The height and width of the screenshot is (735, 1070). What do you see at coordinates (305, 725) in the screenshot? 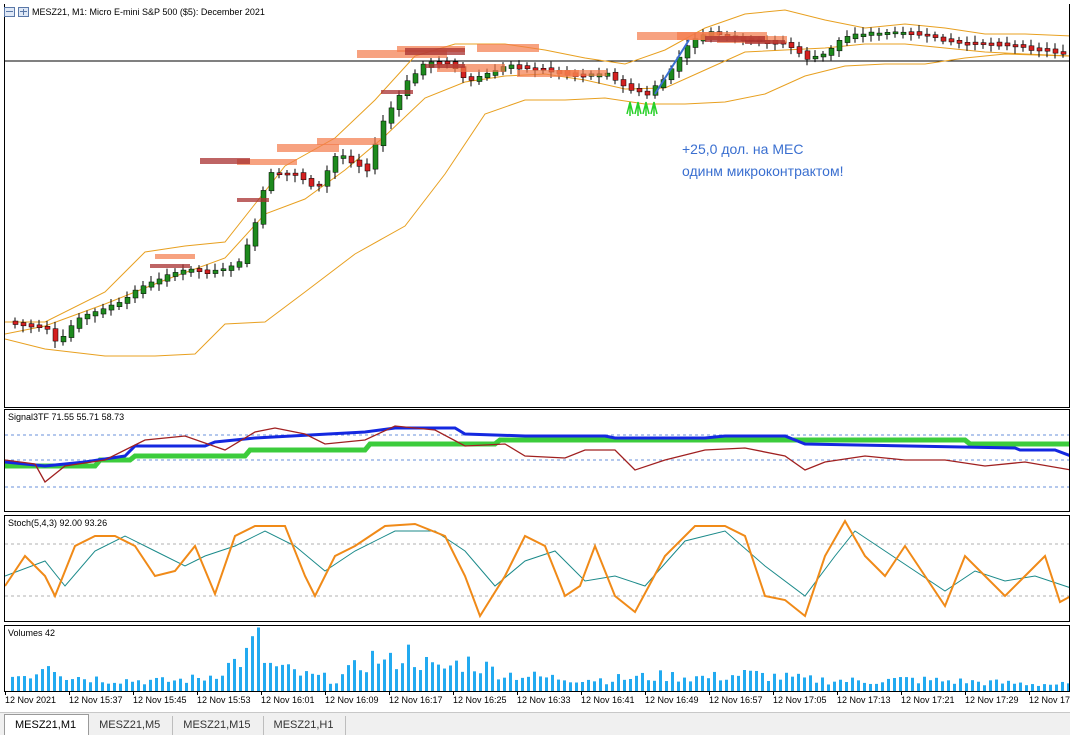
I see `tab-mesz21-h1: MESZ21,H1` at bounding box center [305, 725].